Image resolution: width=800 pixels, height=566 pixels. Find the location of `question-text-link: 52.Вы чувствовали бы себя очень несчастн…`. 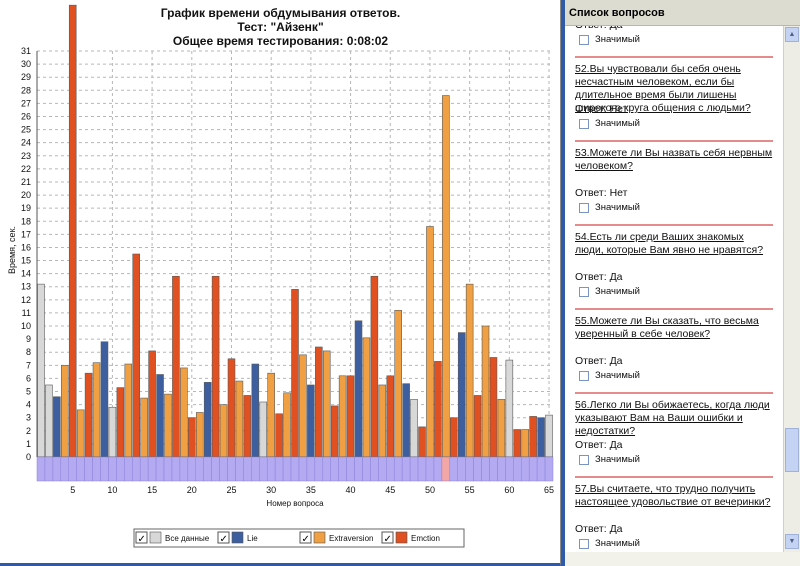

question-text-link: 52.Вы чувствовали бы себя очень несчастн… is located at coordinates (663, 88).